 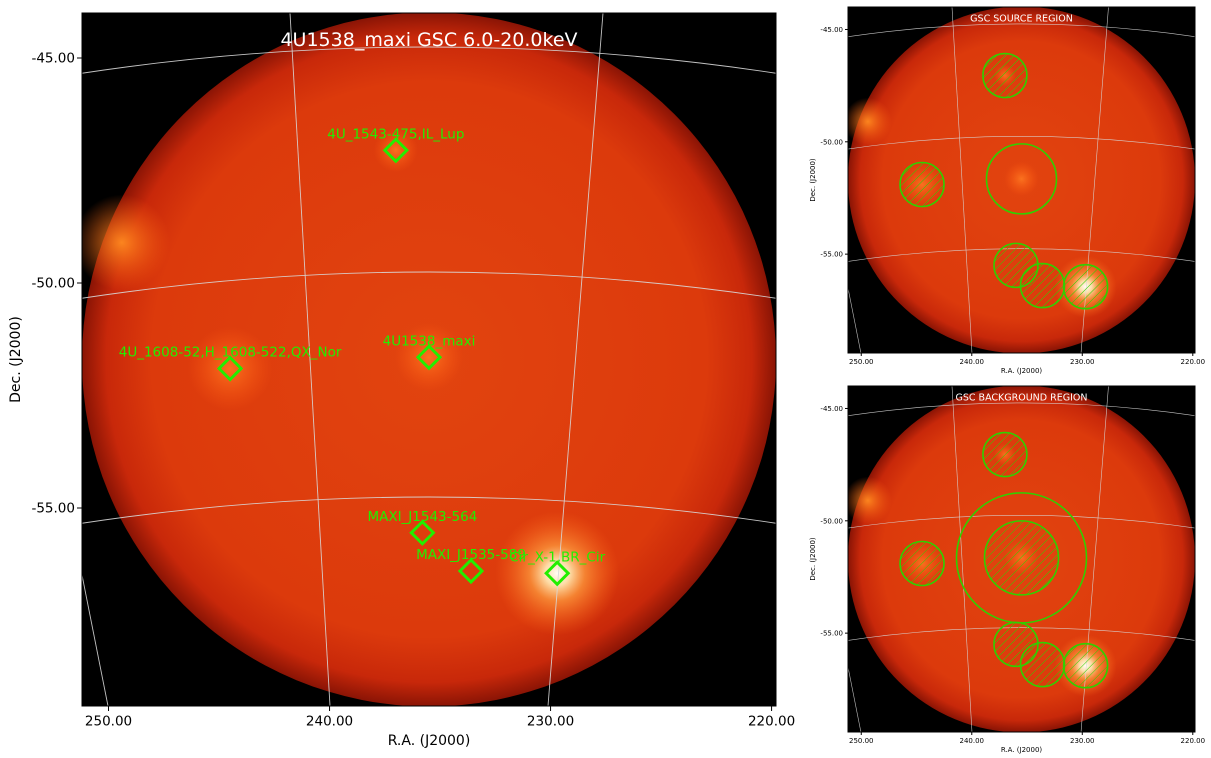 What do you see at coordinates (422, 517) in the screenshot?
I see `source-label: MAXI_J1543-564` at bounding box center [422, 517].